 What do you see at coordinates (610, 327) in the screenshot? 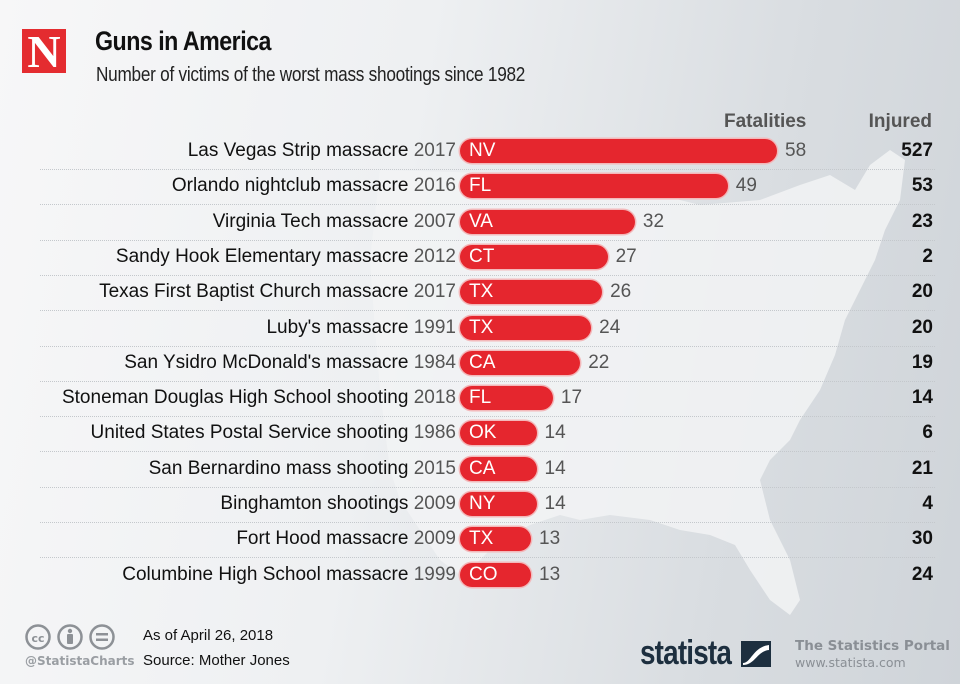
I see `fatalities-value: 24` at bounding box center [610, 327].